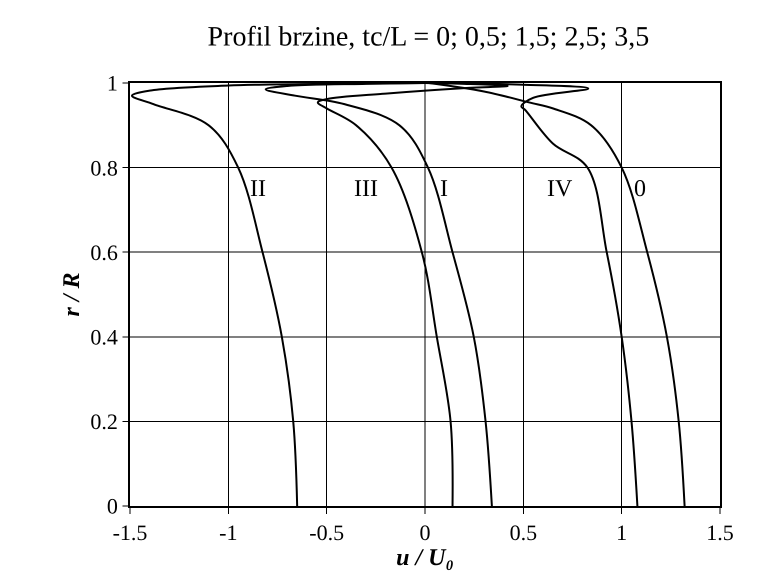 Image resolution: width=765 pixels, height=578 pixels. Describe the element at coordinates (104, 421) in the screenshot. I see `y-tick-label: 0.2` at that location.